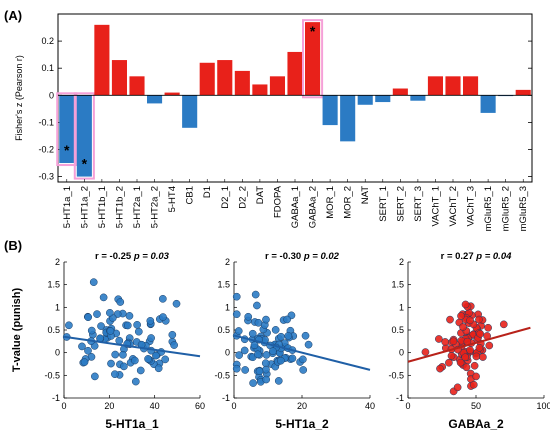 The width and height of the screenshot is (550, 439). What do you see at coordinates (172, 199) in the screenshot?
I see `x-tick-label: 5-HT4` at bounding box center [172, 199].